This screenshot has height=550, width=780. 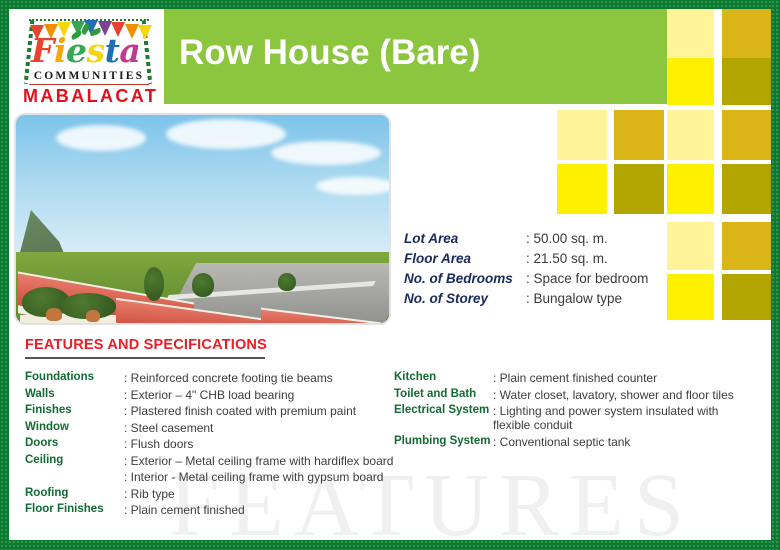 I want to click on feature-label: Electrical System, so click(x=442, y=410).